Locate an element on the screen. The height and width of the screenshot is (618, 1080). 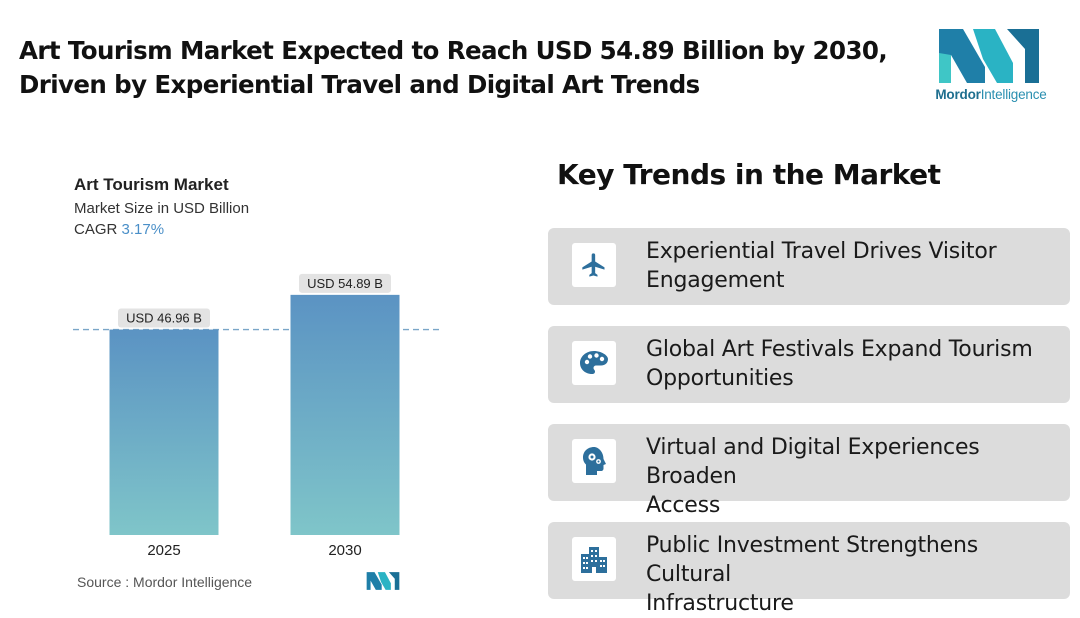
source-logo-icon is located at coordinates (383, 581).